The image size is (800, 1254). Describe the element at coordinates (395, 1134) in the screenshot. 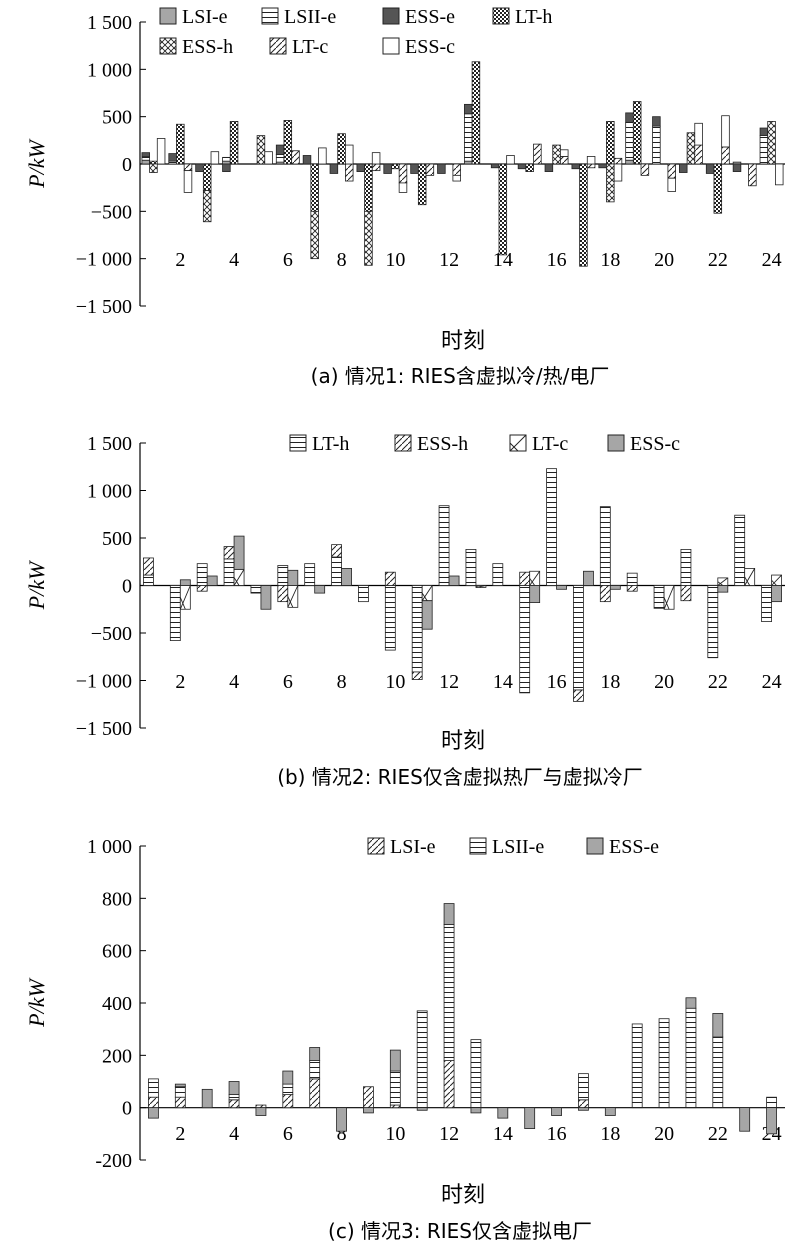

I see `x-tick-label: 10` at that location.